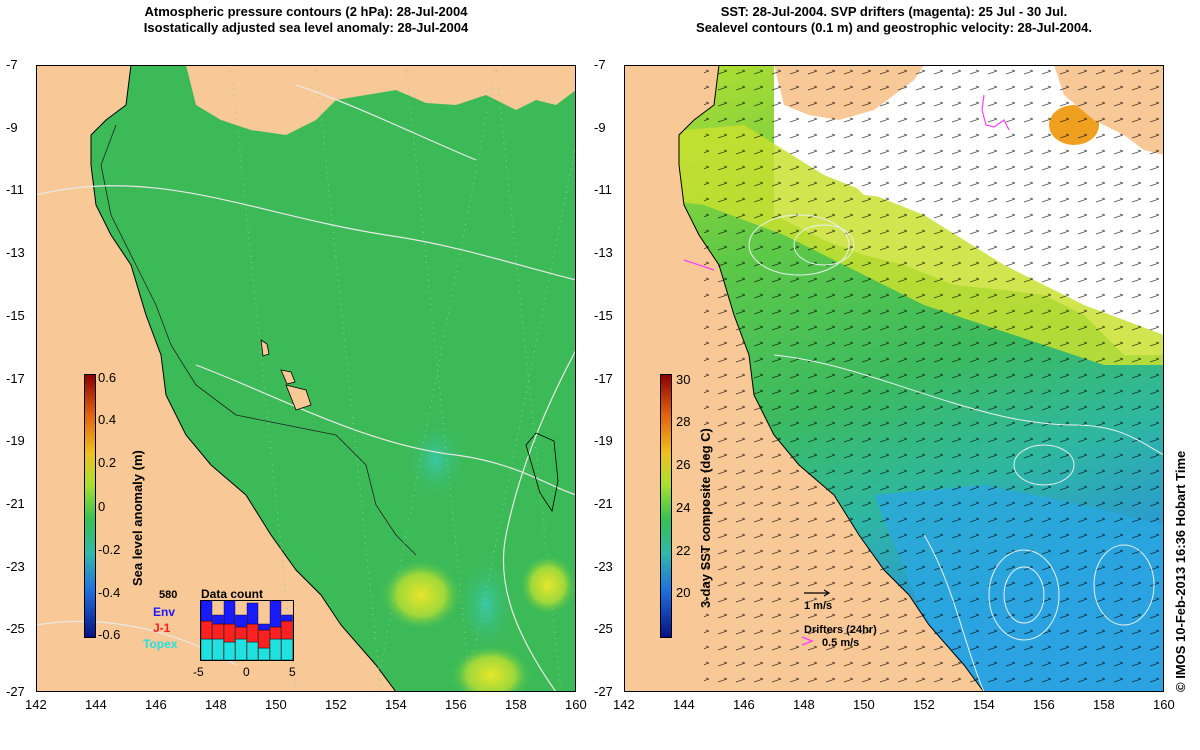 The width and height of the screenshot is (1200, 750). What do you see at coordinates (292, 672) in the screenshot?
I see `data-count-tick: 5` at bounding box center [292, 672].